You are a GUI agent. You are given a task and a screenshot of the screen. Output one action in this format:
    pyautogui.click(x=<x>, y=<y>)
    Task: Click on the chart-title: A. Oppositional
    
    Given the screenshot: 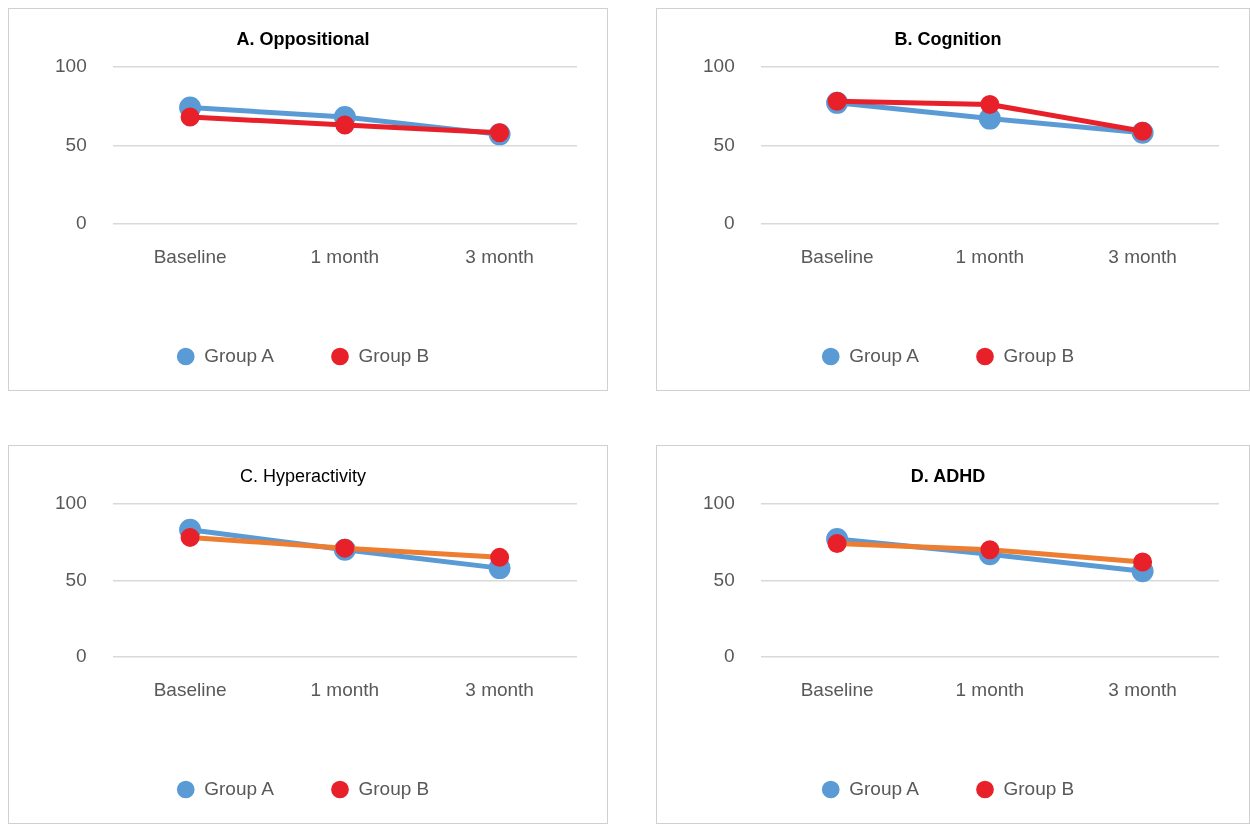 What is the action you would take?
    pyautogui.click(x=303, y=38)
    